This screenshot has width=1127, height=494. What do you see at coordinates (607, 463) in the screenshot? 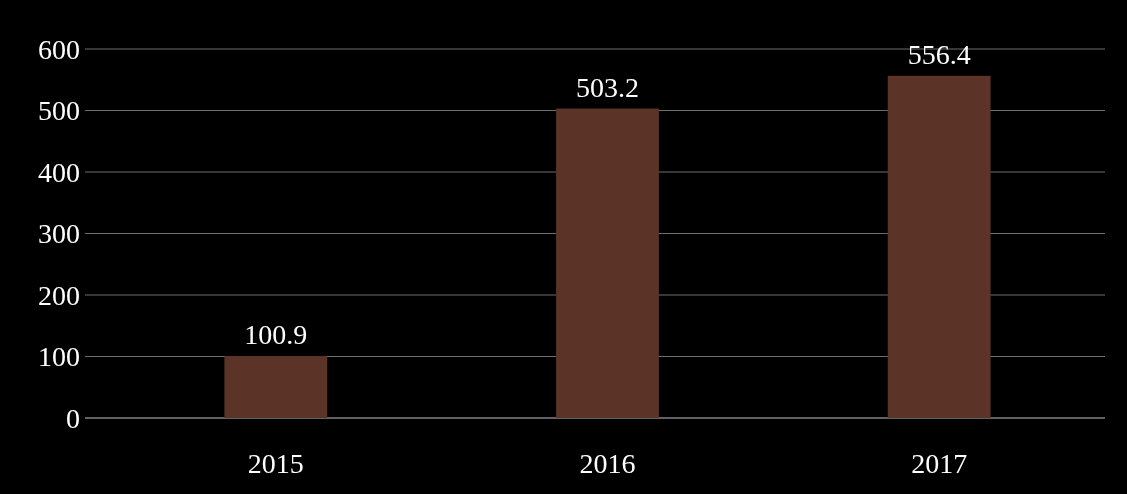
I see `x-tick-label: 2016` at bounding box center [607, 463].